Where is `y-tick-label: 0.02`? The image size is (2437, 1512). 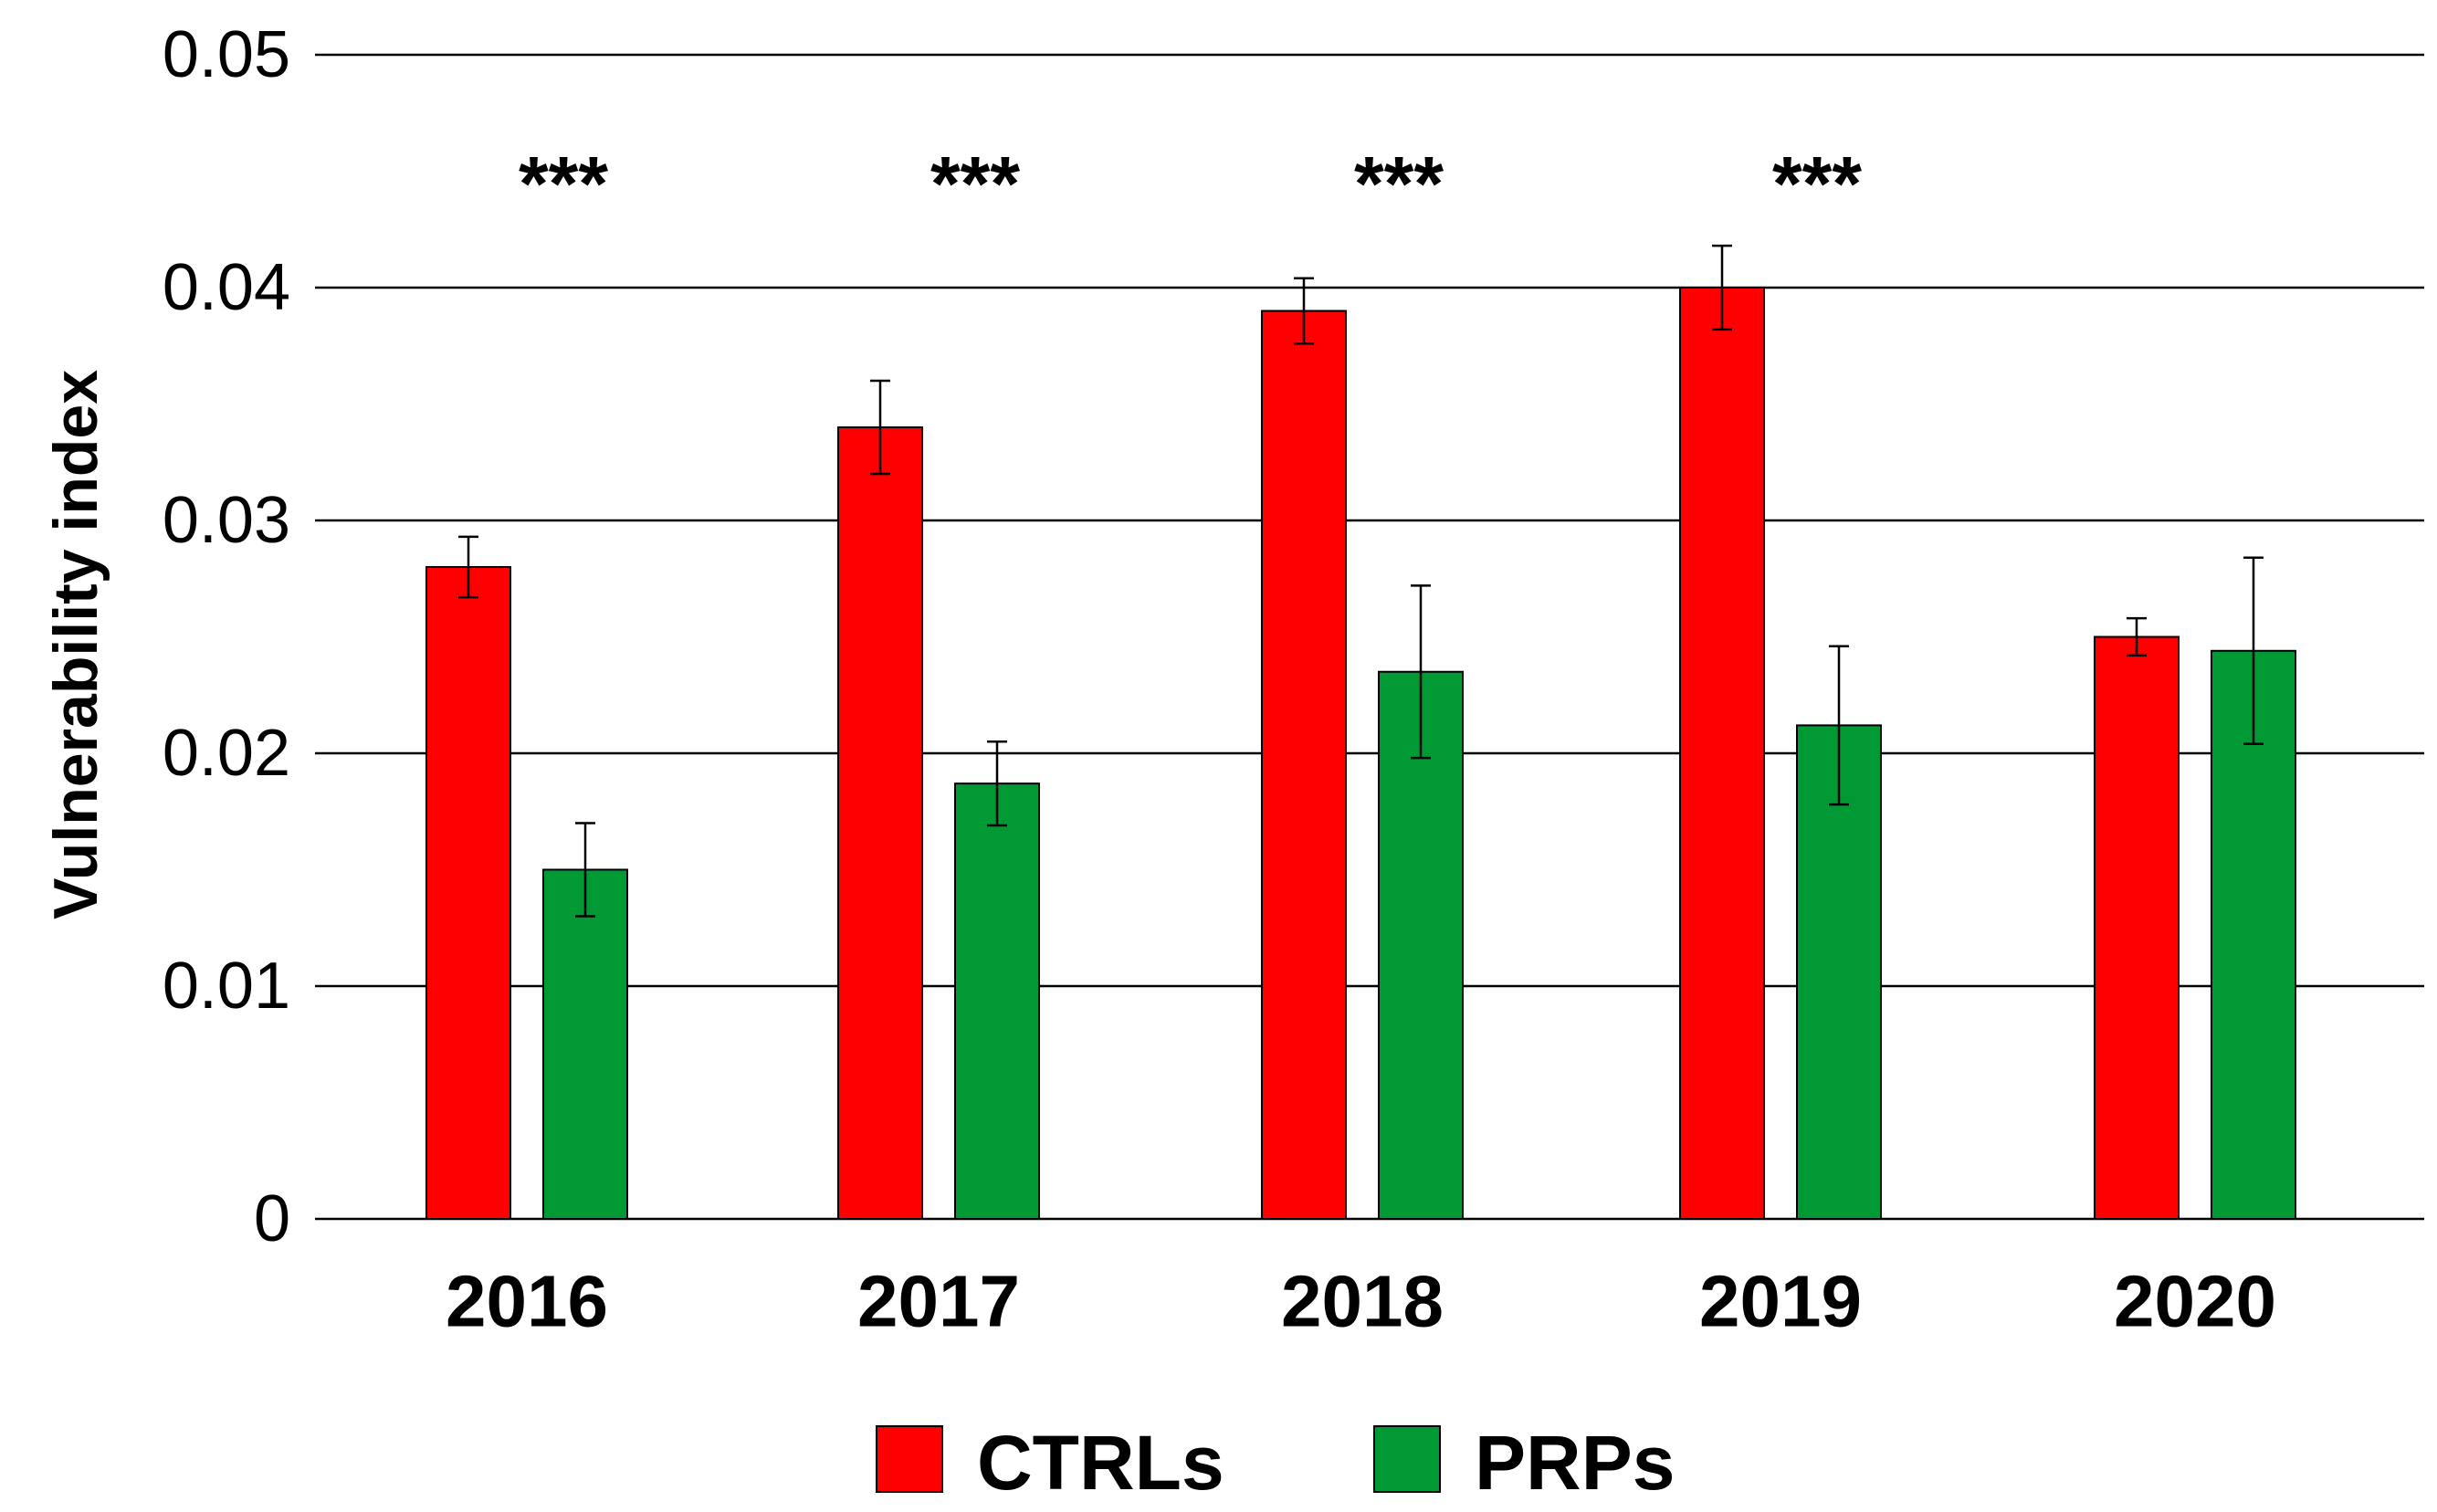 y-tick-label: 0.02 is located at coordinates (226, 753).